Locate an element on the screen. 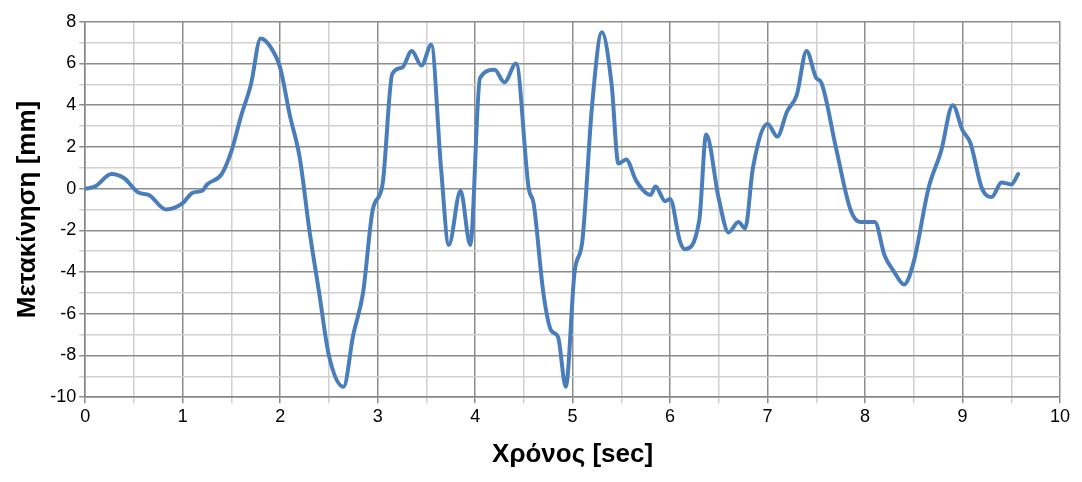 The image size is (1082, 482). y-tick-label: 6 is located at coordinates (71, 62).